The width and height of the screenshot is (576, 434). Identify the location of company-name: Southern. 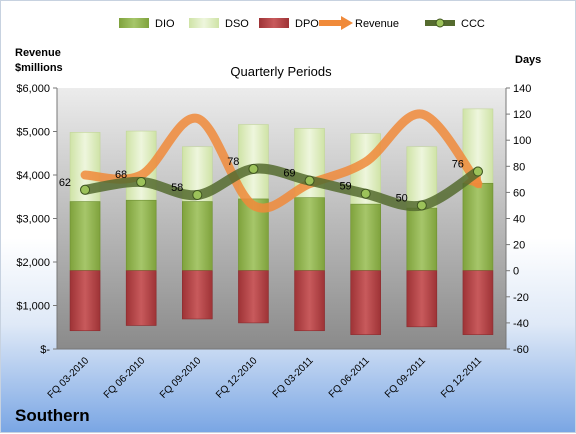
(52, 415).